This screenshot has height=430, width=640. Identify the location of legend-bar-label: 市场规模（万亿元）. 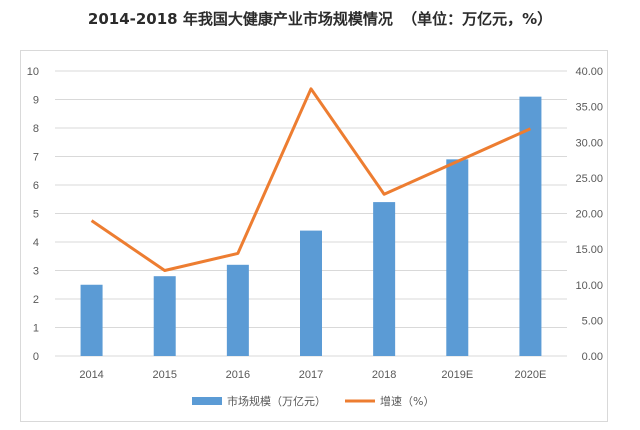
(276, 401).